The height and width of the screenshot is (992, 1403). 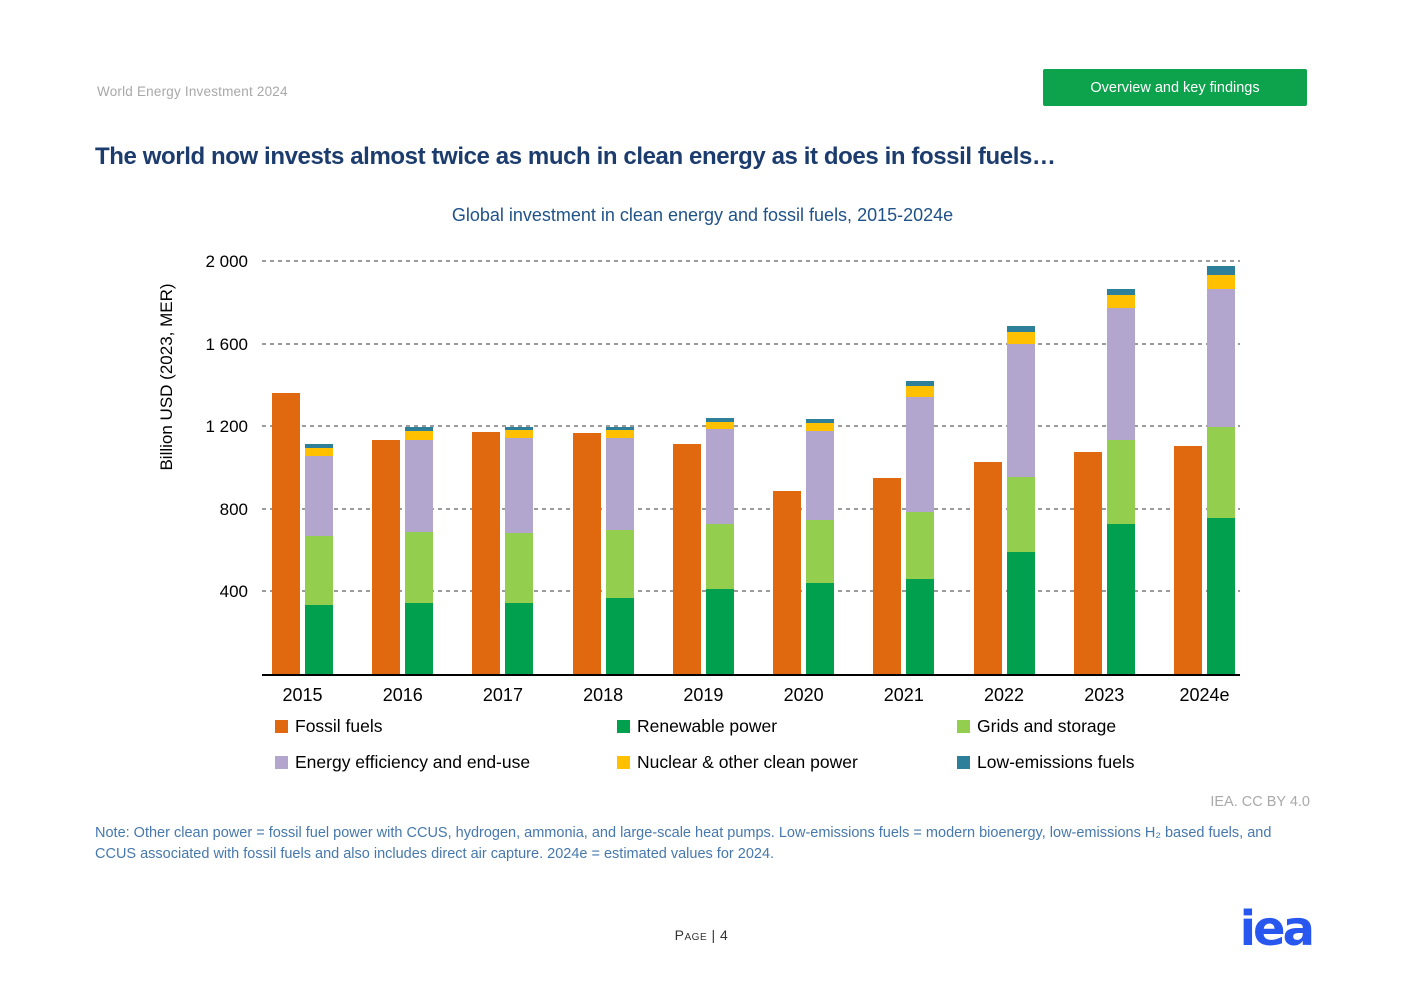 What do you see at coordinates (1004, 515) in the screenshot?
I see `bar-group-2022: 2022` at bounding box center [1004, 515].